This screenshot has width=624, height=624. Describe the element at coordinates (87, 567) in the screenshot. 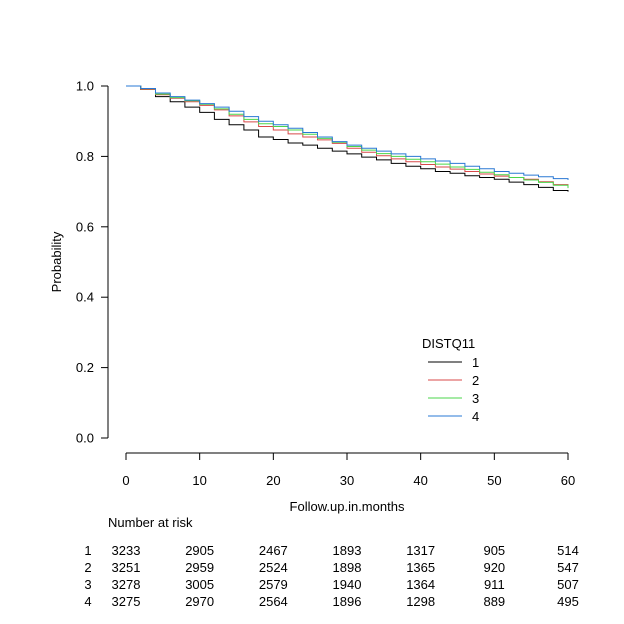

I see `risk-row-label: 2` at that location.